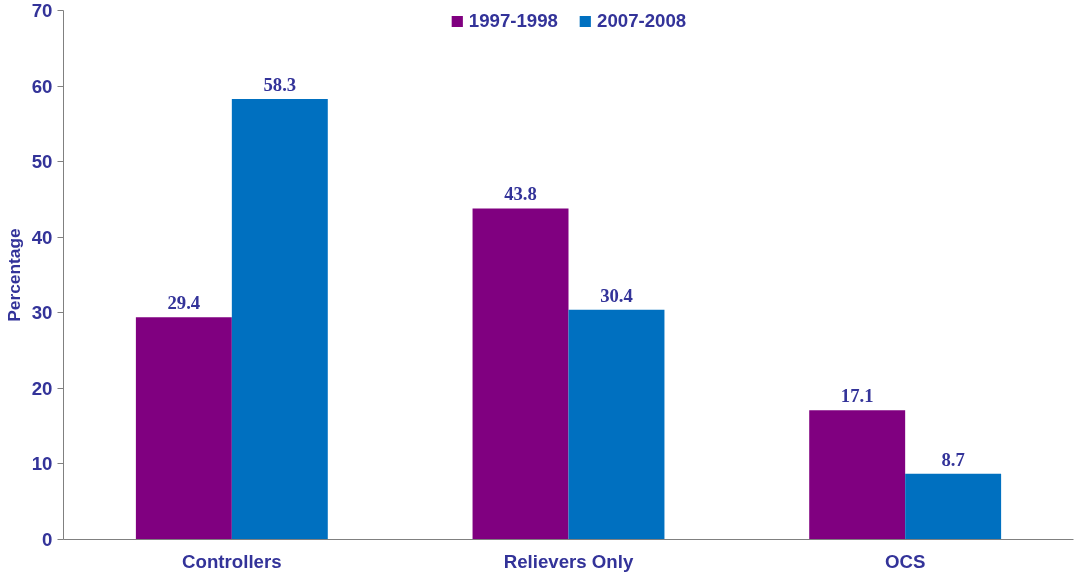 The image size is (1078, 574). Describe the element at coordinates (513, 21) in the screenshot. I see `legend-label: 1997-1998` at that location.